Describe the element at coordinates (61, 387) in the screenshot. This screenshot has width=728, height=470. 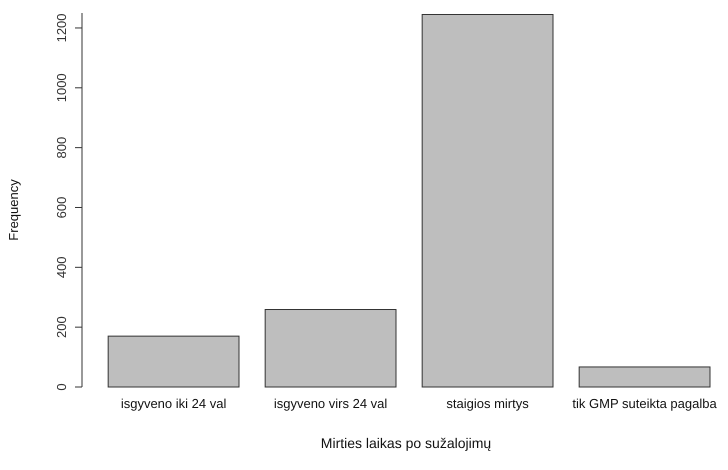
I see `y-tick-label: 0` at that location.